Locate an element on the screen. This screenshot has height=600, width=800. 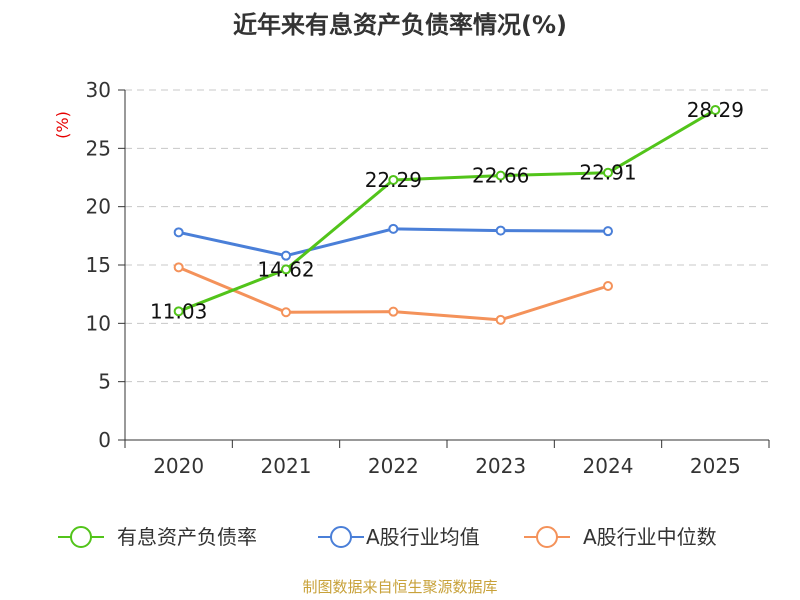
data-label: 14.62 is located at coordinates (285, 269).